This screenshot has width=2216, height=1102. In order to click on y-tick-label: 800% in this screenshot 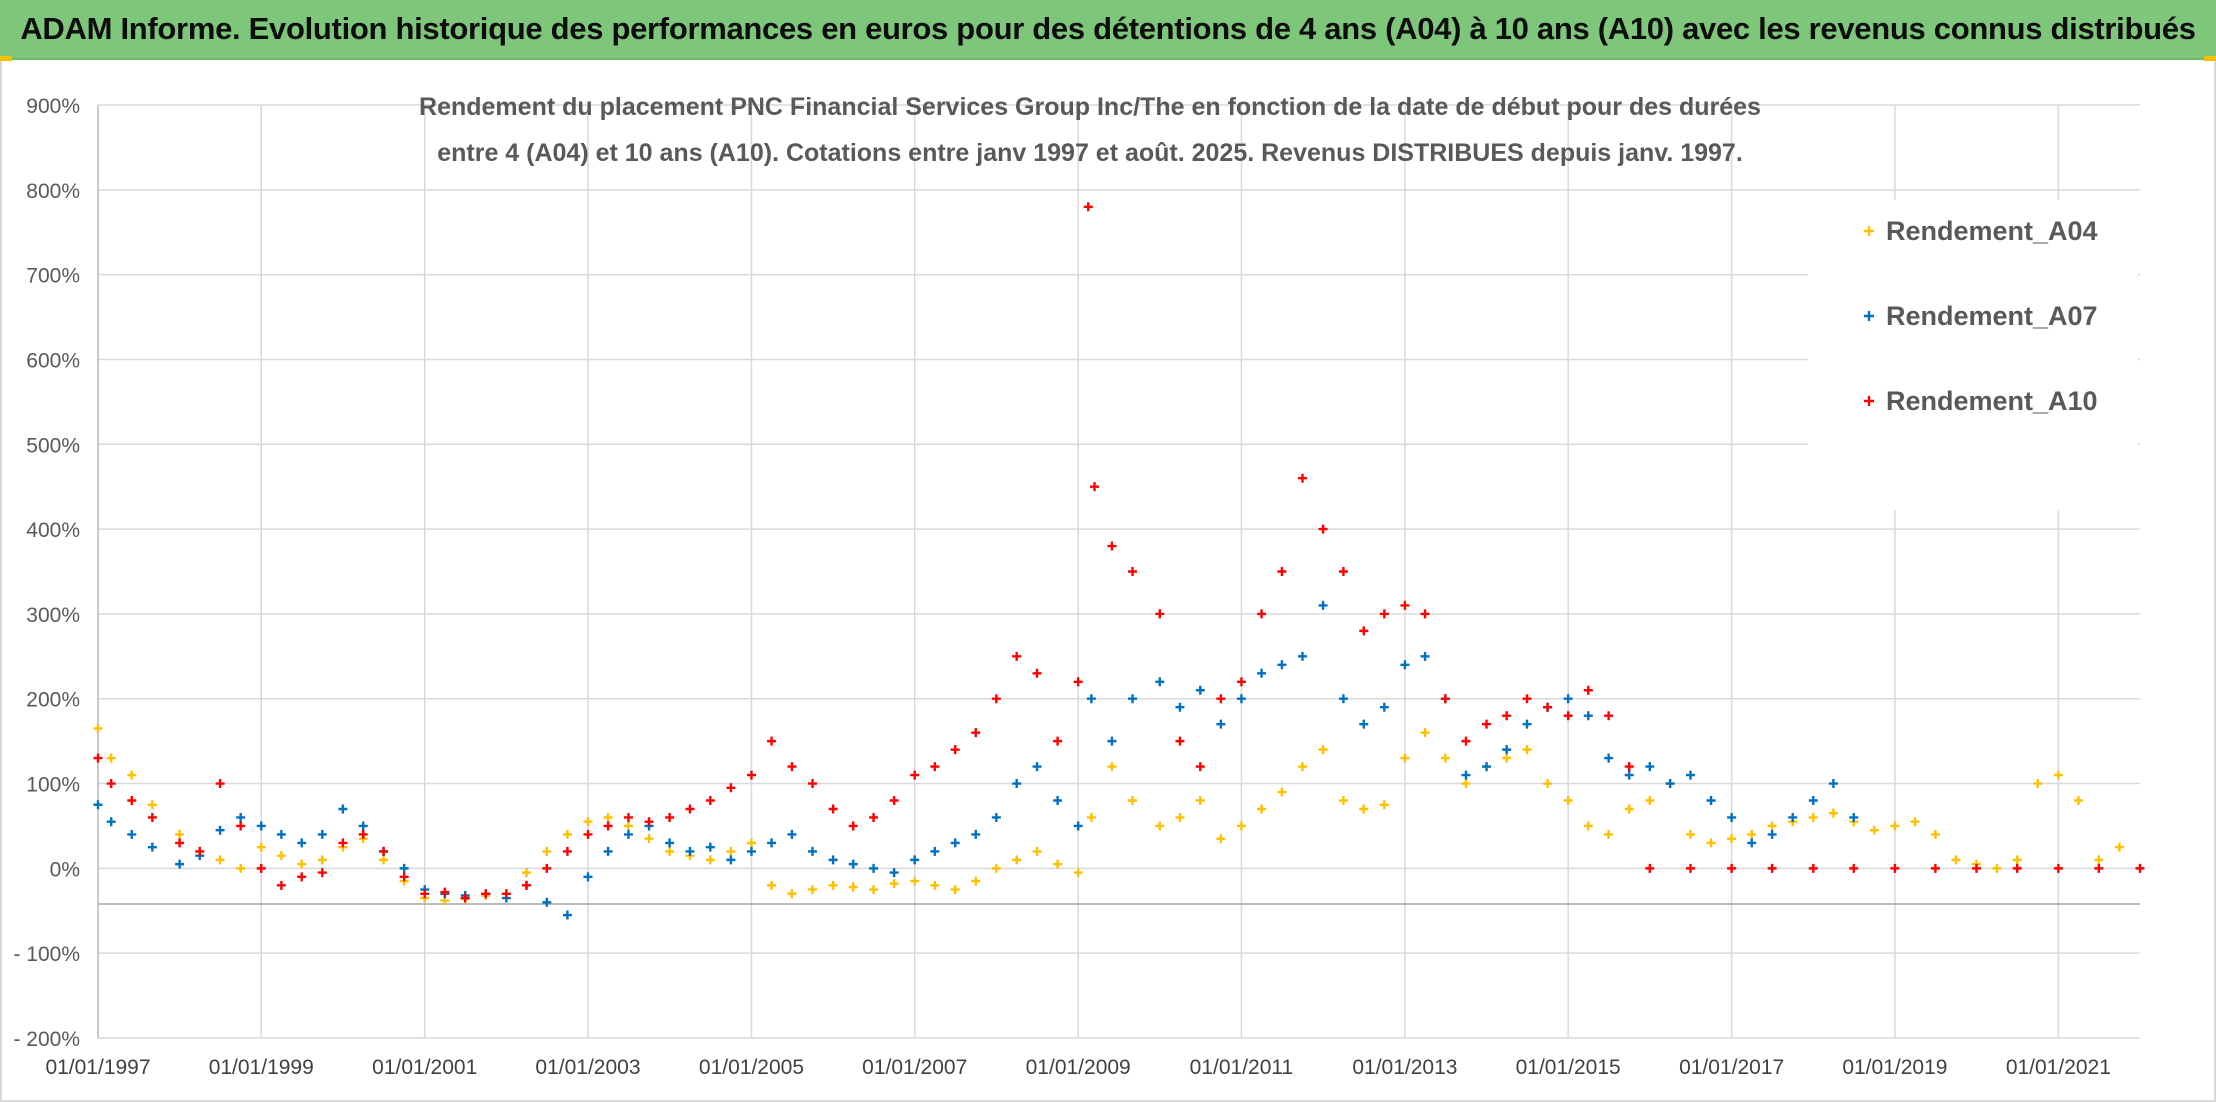, I will do `click(53, 191)`.